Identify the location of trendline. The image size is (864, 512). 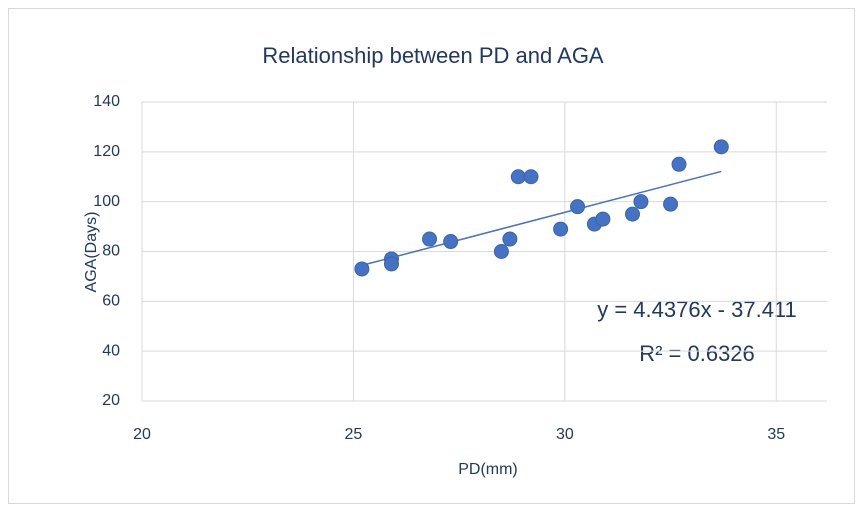
(541, 218).